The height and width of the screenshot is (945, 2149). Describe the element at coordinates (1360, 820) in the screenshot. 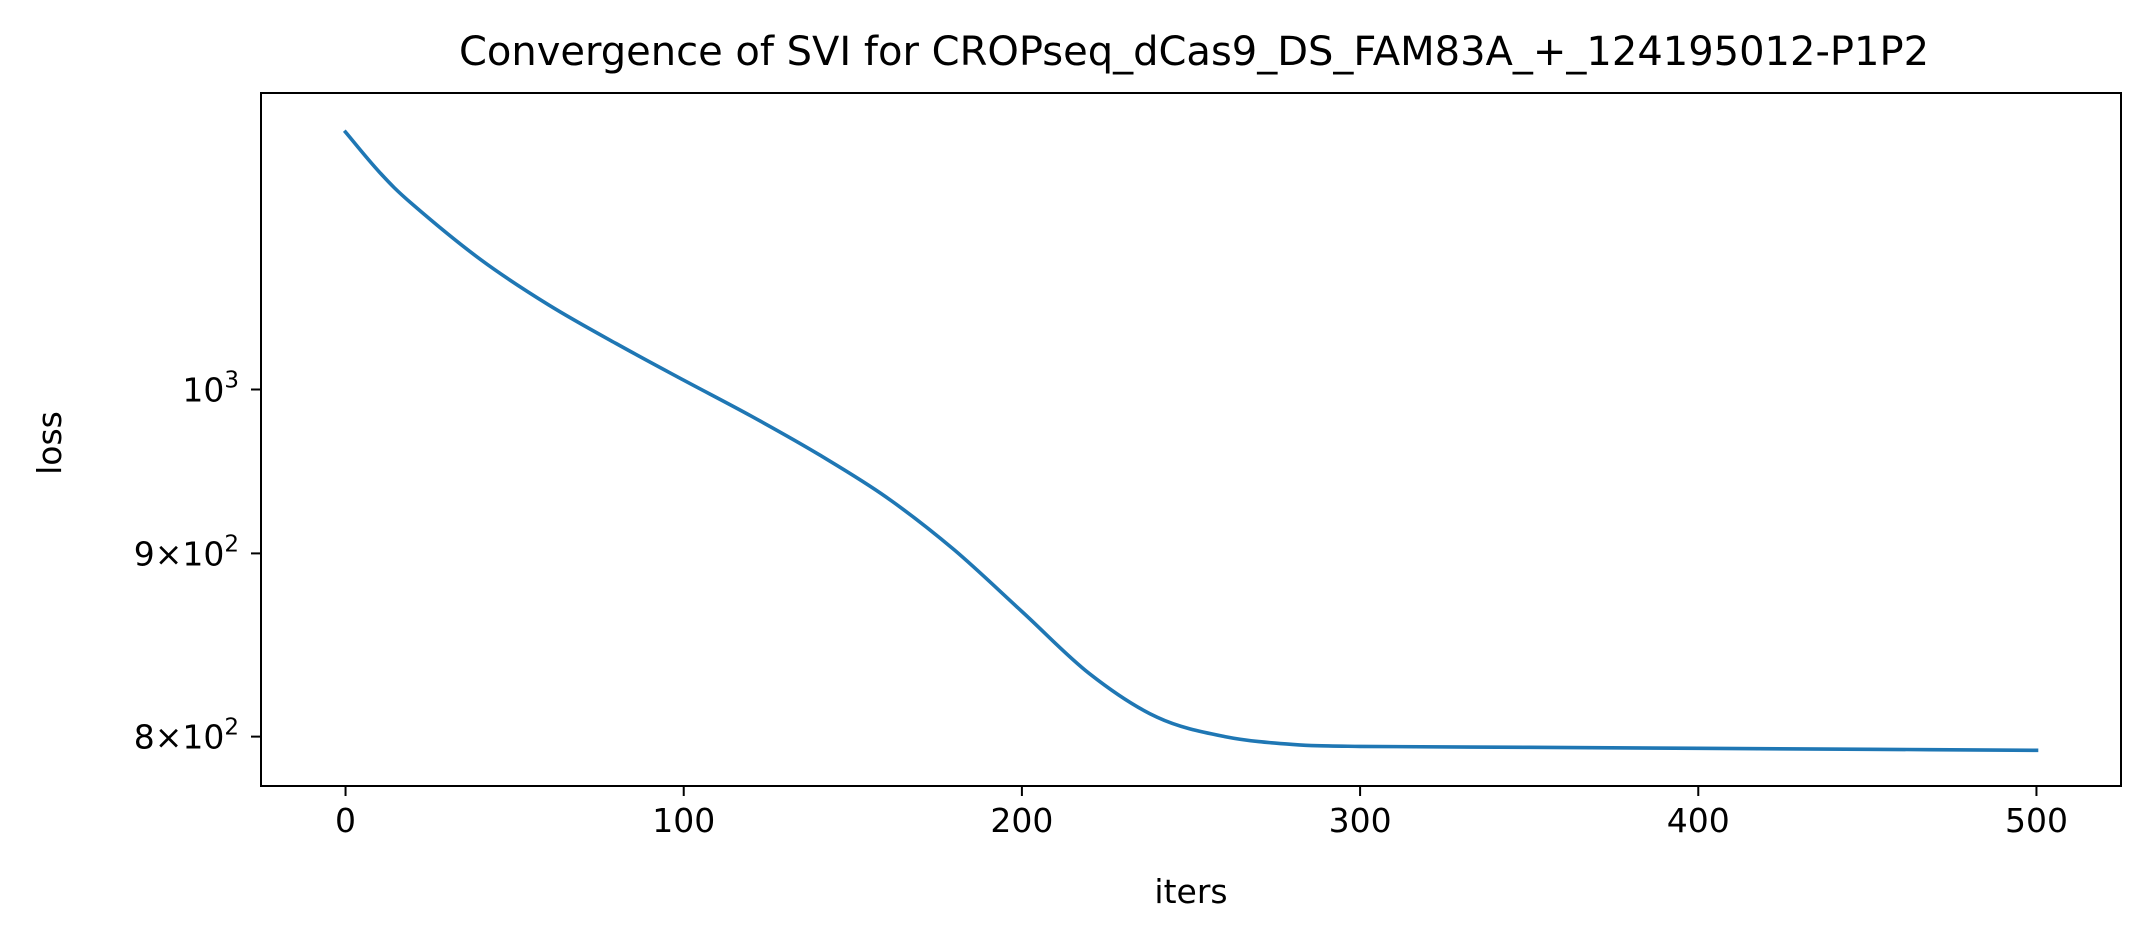

I see `x-tick-label: 300` at that location.